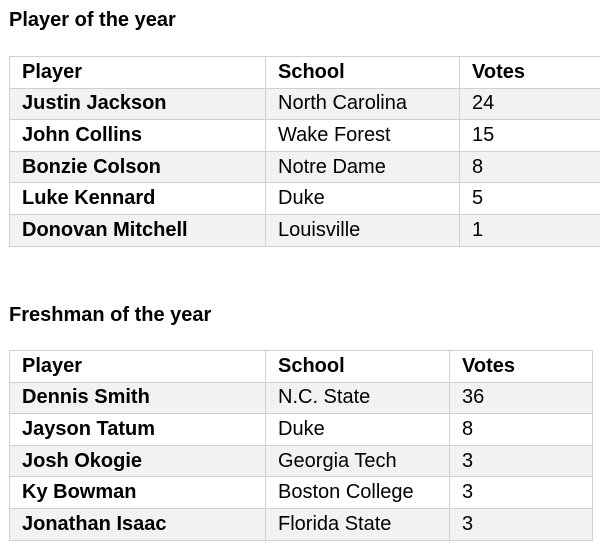  I want to click on player-name: Luke Kennard, so click(137, 198).